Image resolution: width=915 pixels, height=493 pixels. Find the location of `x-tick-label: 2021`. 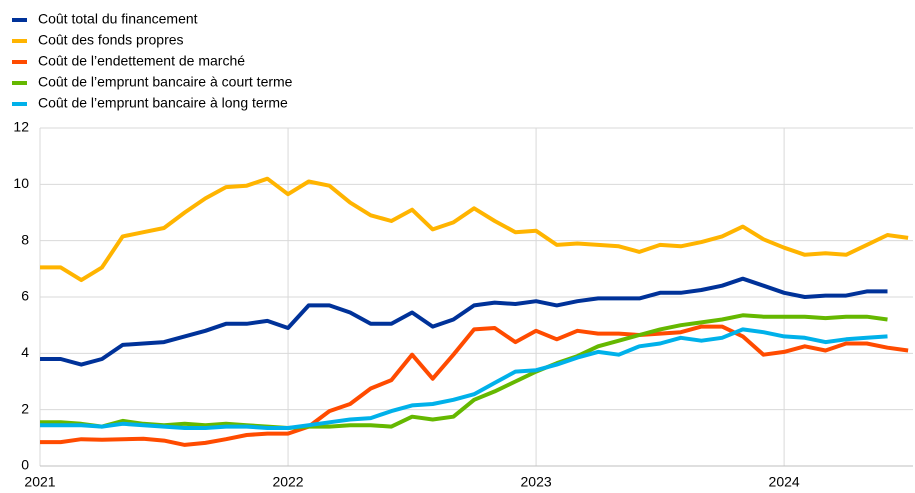

x-tick-label: 2021 is located at coordinates (39, 482).